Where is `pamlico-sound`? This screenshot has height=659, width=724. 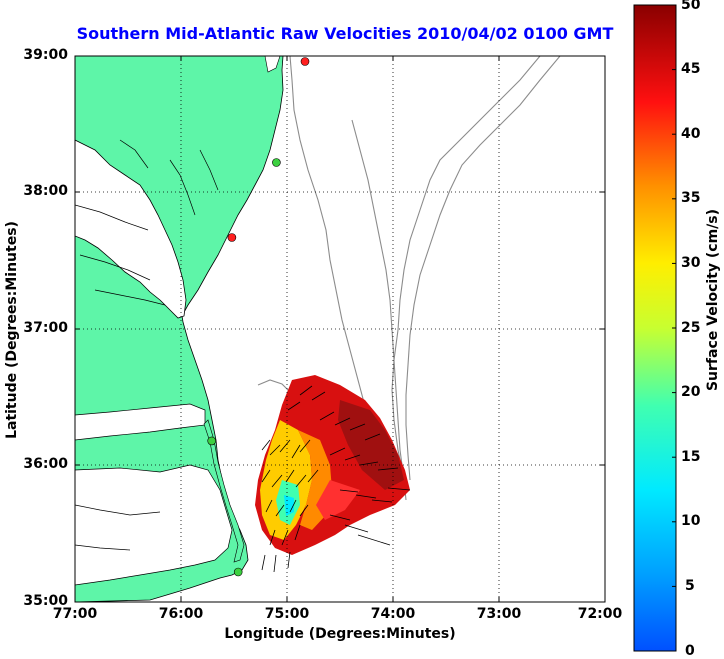
pamlico-sound is located at coordinates (154, 525).